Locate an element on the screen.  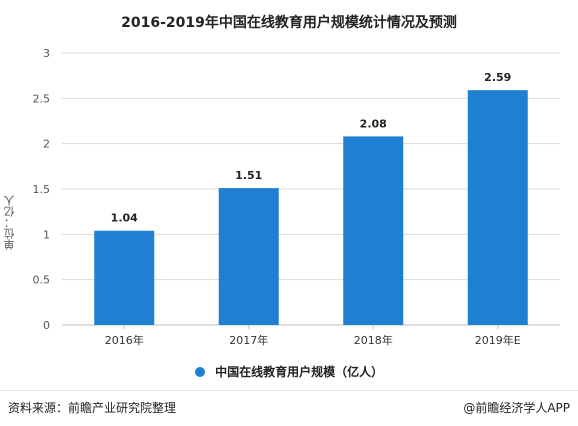
data-label: 2.59 is located at coordinates (497, 77).